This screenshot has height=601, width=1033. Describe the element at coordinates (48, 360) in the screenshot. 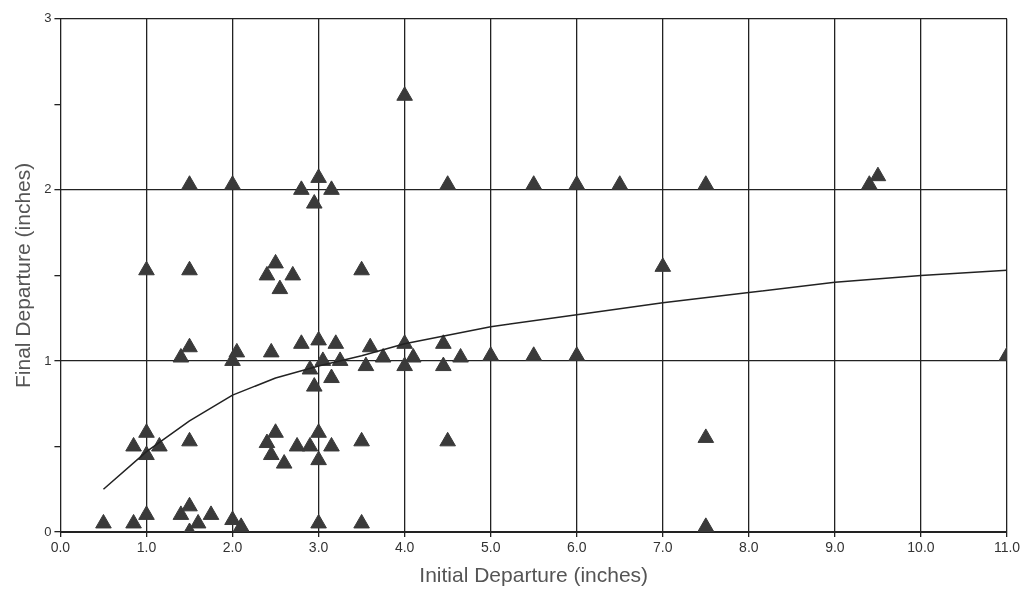

I see `y-tick-label: 1` at that location.